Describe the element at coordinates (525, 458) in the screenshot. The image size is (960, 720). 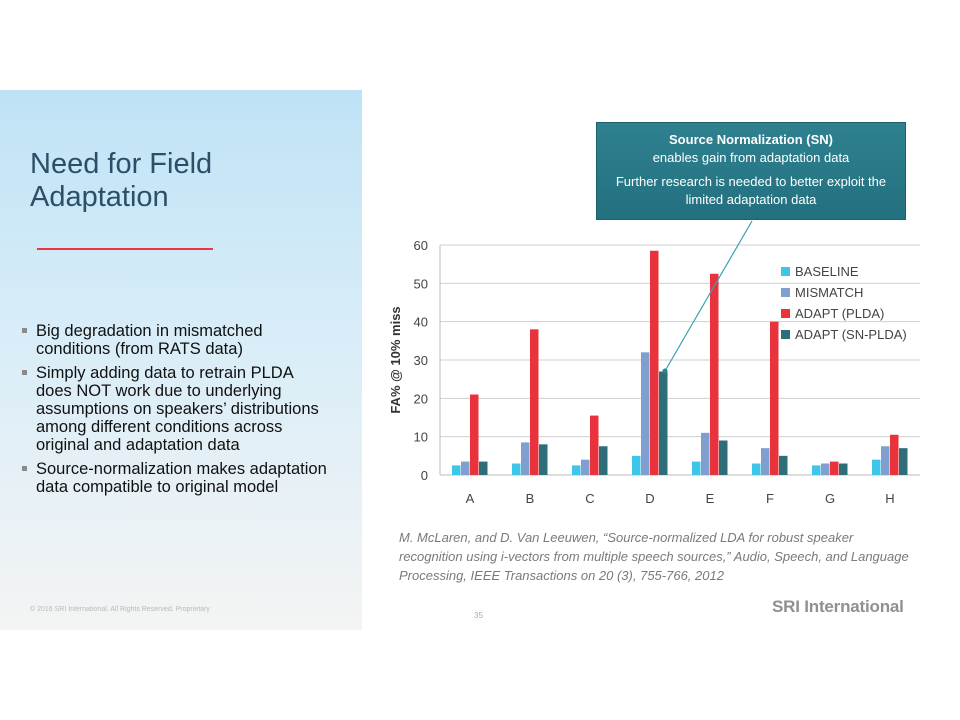
I see `bar-mismatch-B` at that location.